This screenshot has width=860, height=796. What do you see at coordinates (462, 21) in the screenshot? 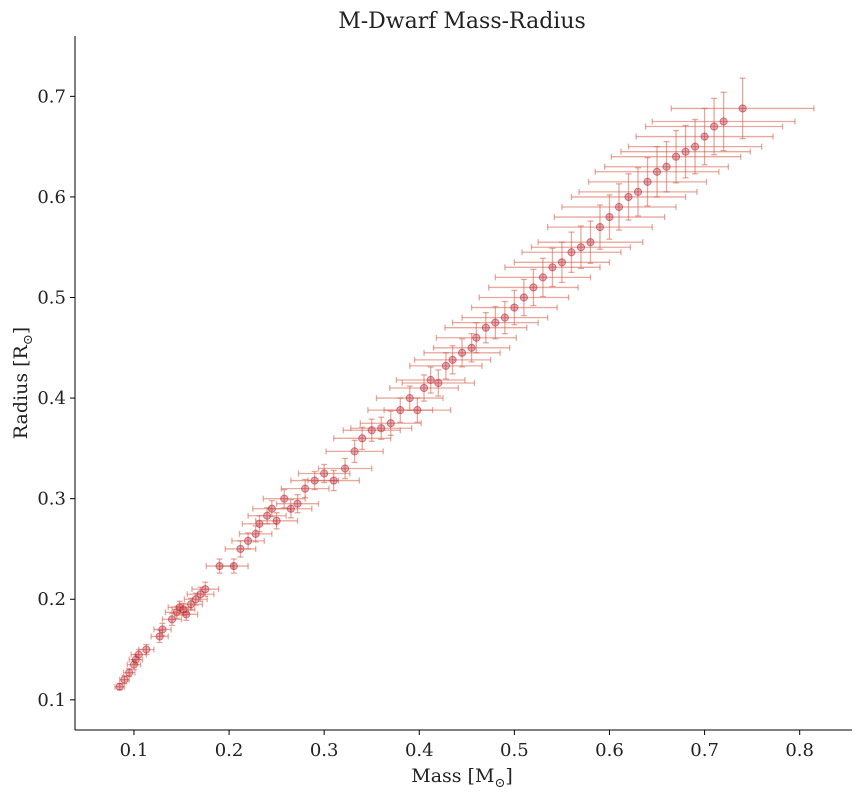
I see `chart-title: M-Dwarf Mass-Radius` at bounding box center [462, 21].